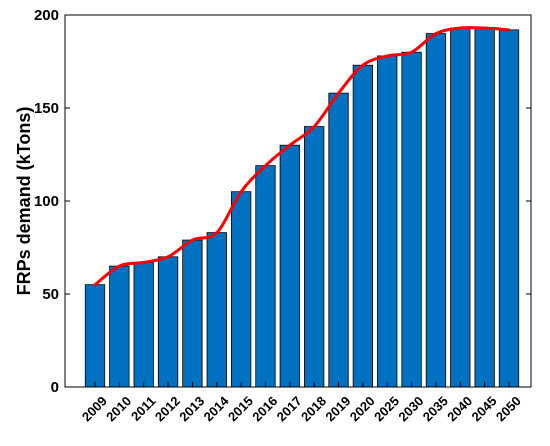 Image resolution: width=550 pixels, height=446 pixels. I want to click on bar-2040, so click(460, 207).